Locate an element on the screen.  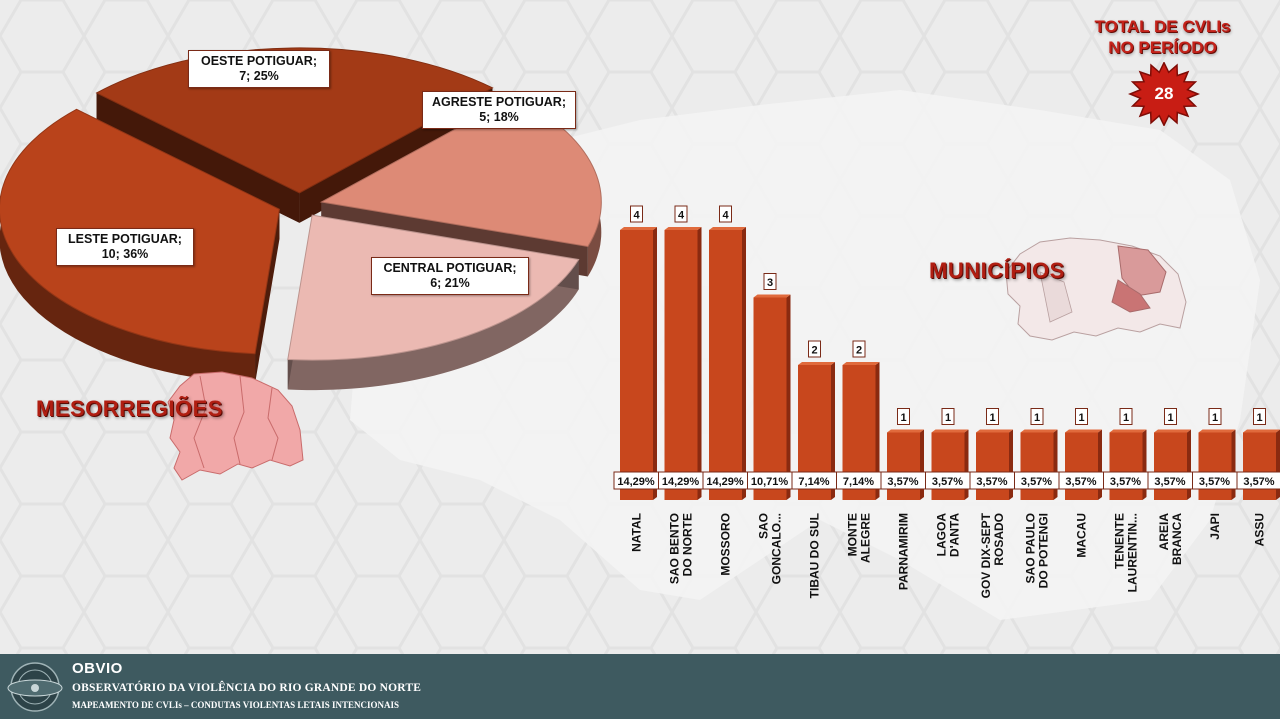
category-label: SAO PAULODO POTENGI is located at coordinates (1037, 550).